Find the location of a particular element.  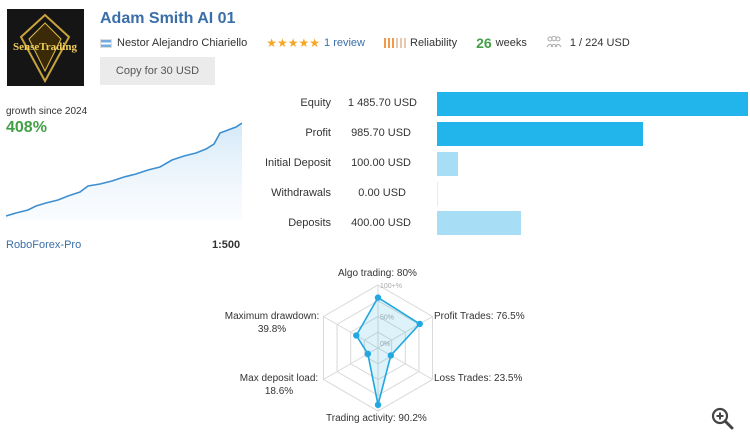

radar-point-profit-trades is located at coordinates (419, 324).